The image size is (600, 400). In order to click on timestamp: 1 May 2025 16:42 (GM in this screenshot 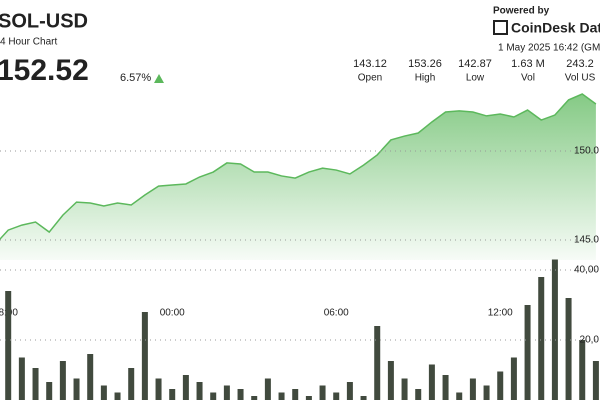, I will do `click(549, 48)`.